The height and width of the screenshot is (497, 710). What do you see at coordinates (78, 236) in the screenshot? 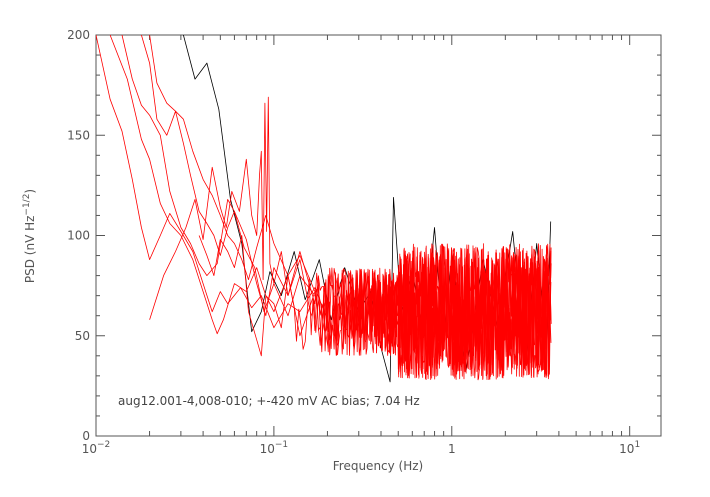
I see `y-tick-label: 100` at bounding box center [78, 236].